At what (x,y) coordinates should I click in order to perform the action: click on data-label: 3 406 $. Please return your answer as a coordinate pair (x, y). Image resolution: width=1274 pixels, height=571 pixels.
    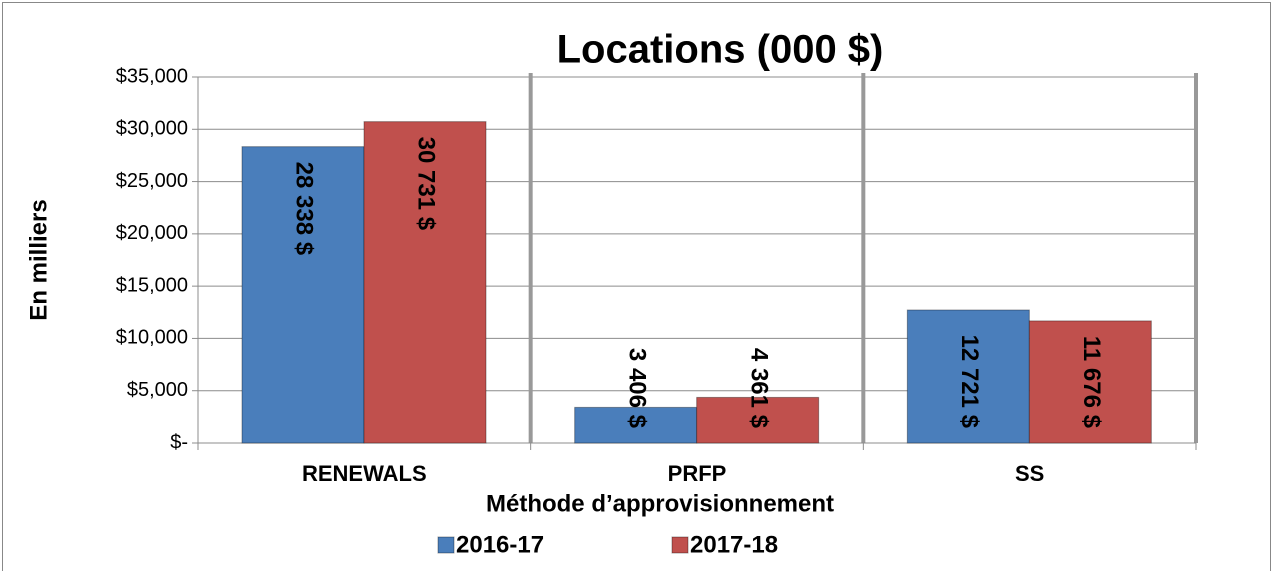
    Looking at the image, I should click on (636, 388).